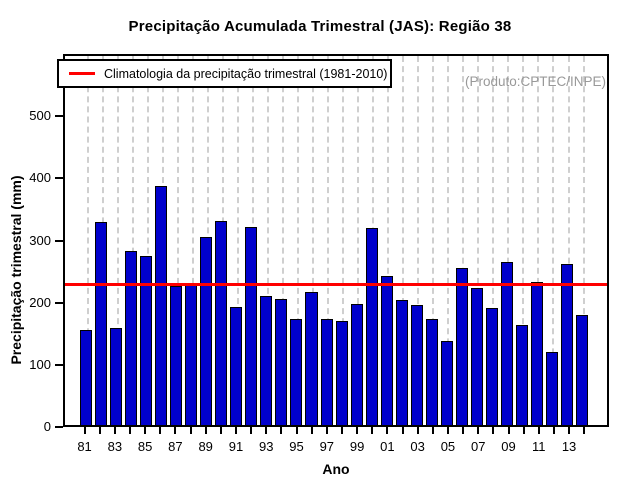 Image resolution: width=640 pixels, height=500 pixels. I want to click on y-tick-label: 200, so click(40, 302).